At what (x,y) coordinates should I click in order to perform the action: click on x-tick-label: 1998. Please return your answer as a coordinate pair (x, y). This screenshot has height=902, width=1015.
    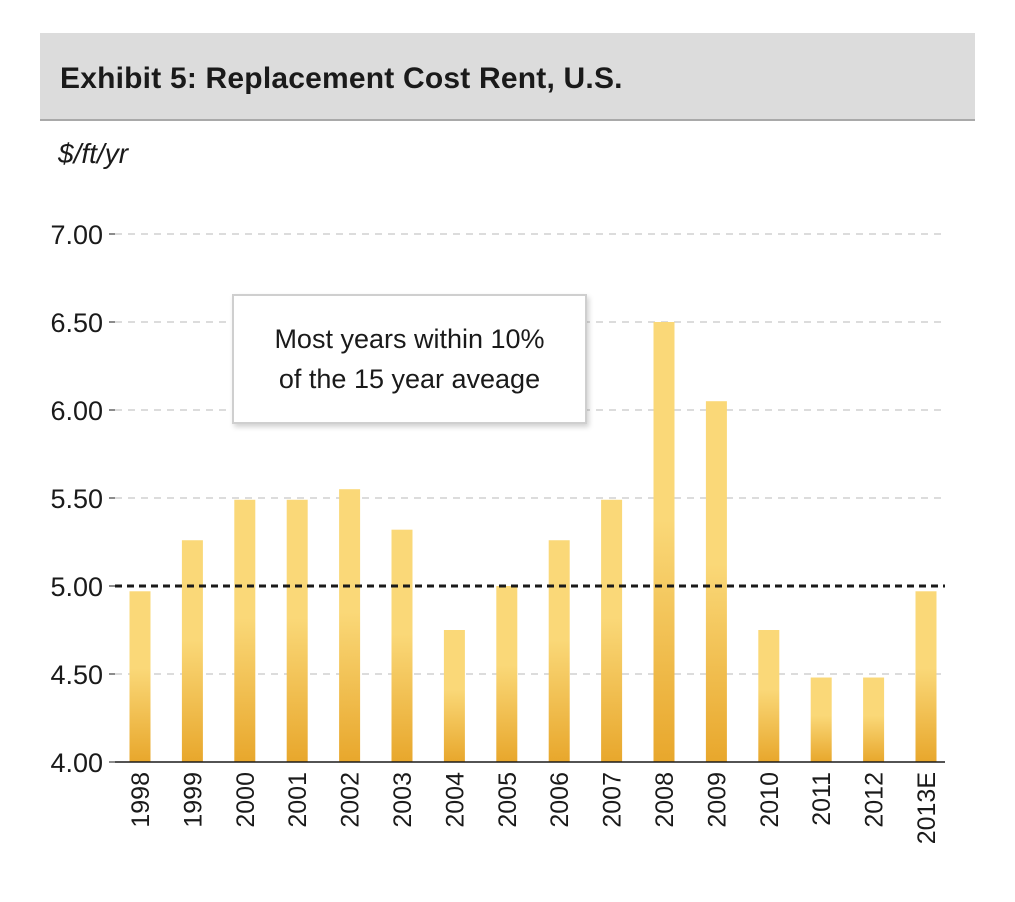
    Looking at the image, I should click on (141, 800).